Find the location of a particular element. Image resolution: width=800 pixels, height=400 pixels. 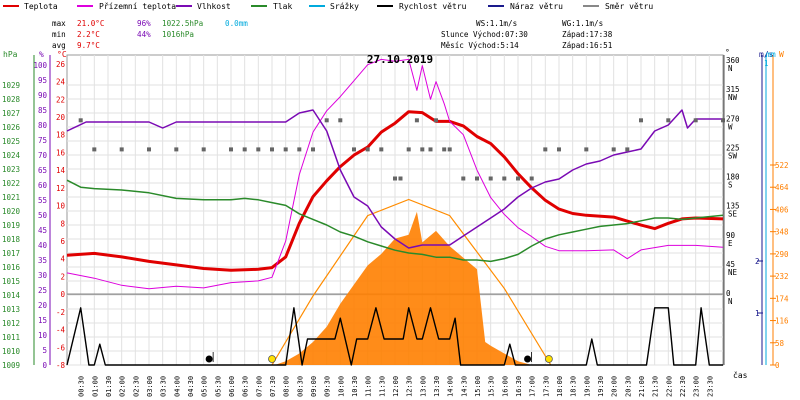

stat-min-temp: 2.2°C is located at coordinates (88, 34).